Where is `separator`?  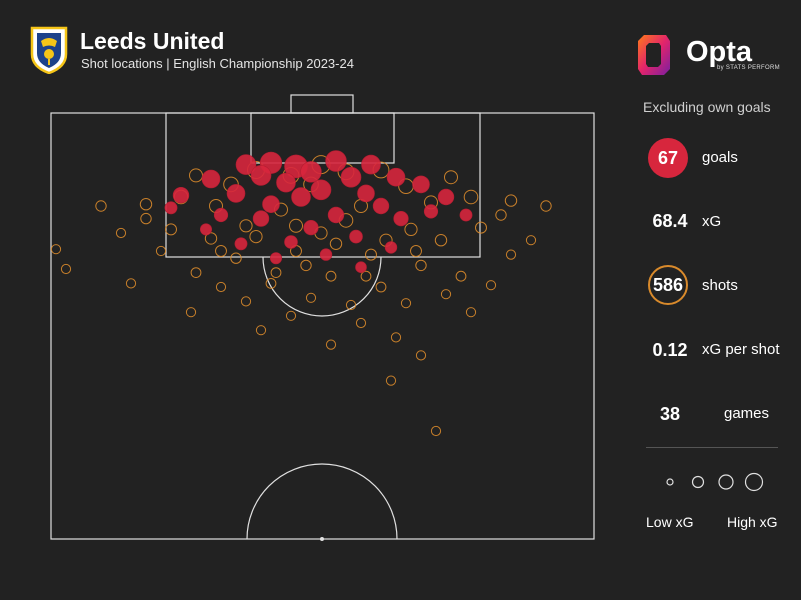
separator is located at coordinates (712, 447).